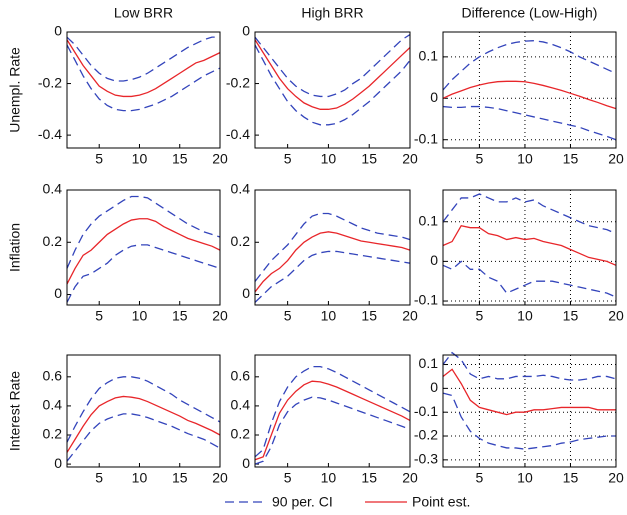 This screenshot has height=515, width=627. Describe the element at coordinates (332, 13) in the screenshot. I see `panel-title: High BRR` at that location.